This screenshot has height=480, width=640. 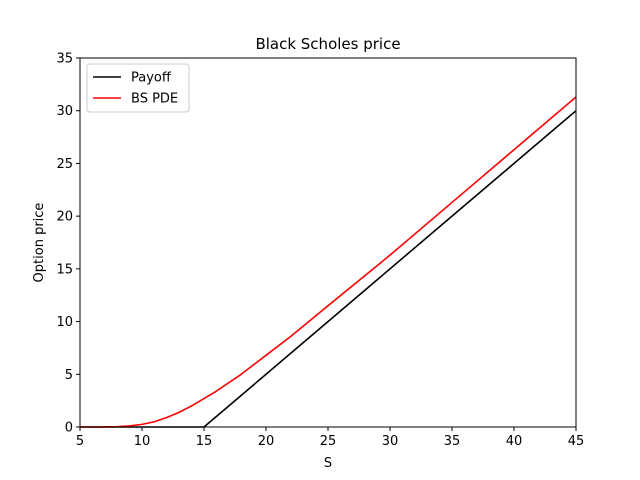 I want to click on legend-label: Payoff, so click(x=151, y=78).